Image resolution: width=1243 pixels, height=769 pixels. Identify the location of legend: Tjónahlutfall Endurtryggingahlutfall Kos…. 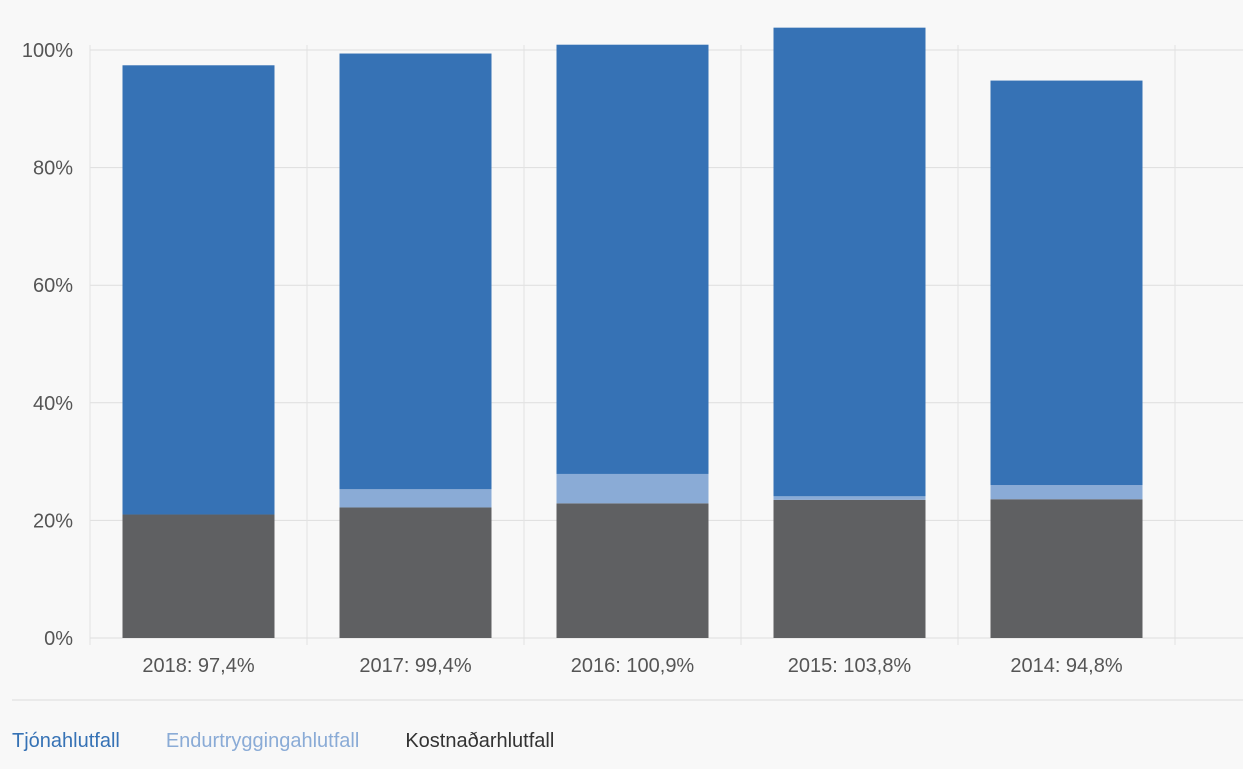
(283, 741).